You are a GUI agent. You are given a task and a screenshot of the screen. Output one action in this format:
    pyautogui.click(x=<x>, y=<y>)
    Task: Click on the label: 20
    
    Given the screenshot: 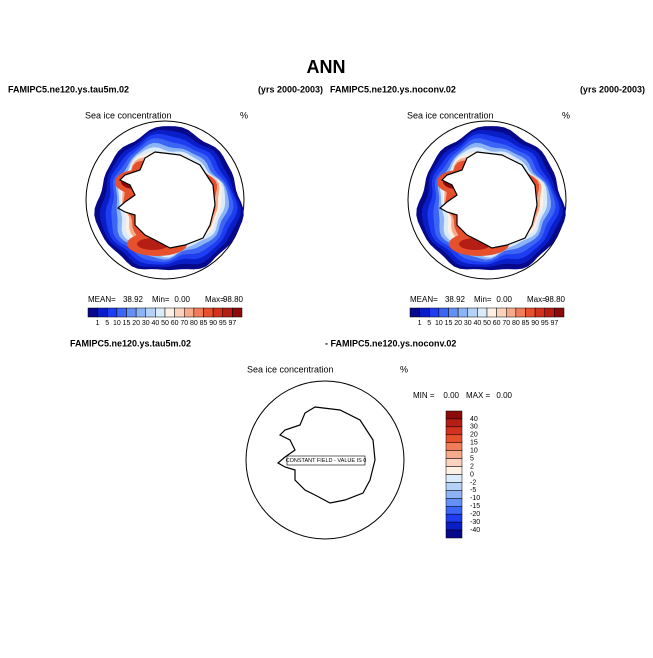 What is the action you would take?
    pyautogui.click(x=136, y=323)
    